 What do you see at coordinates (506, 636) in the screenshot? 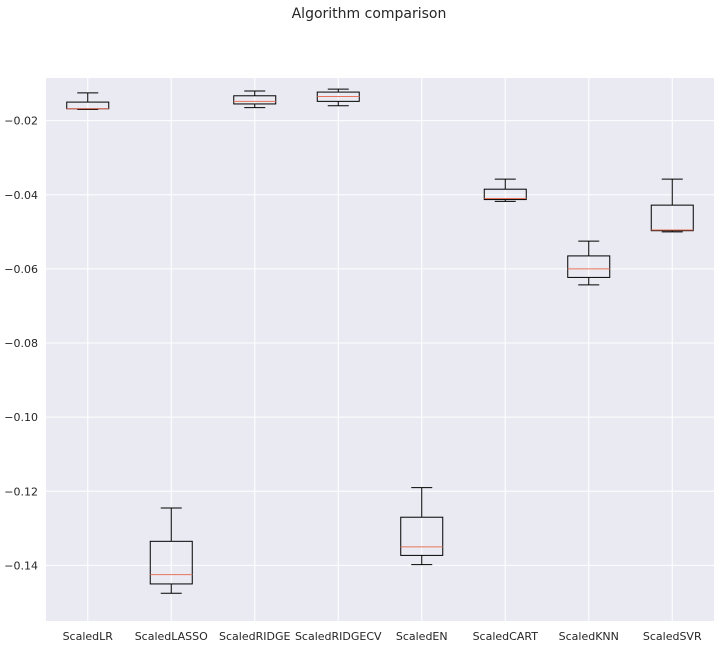
I see `x-tick-label: ScaledCART` at bounding box center [506, 636].